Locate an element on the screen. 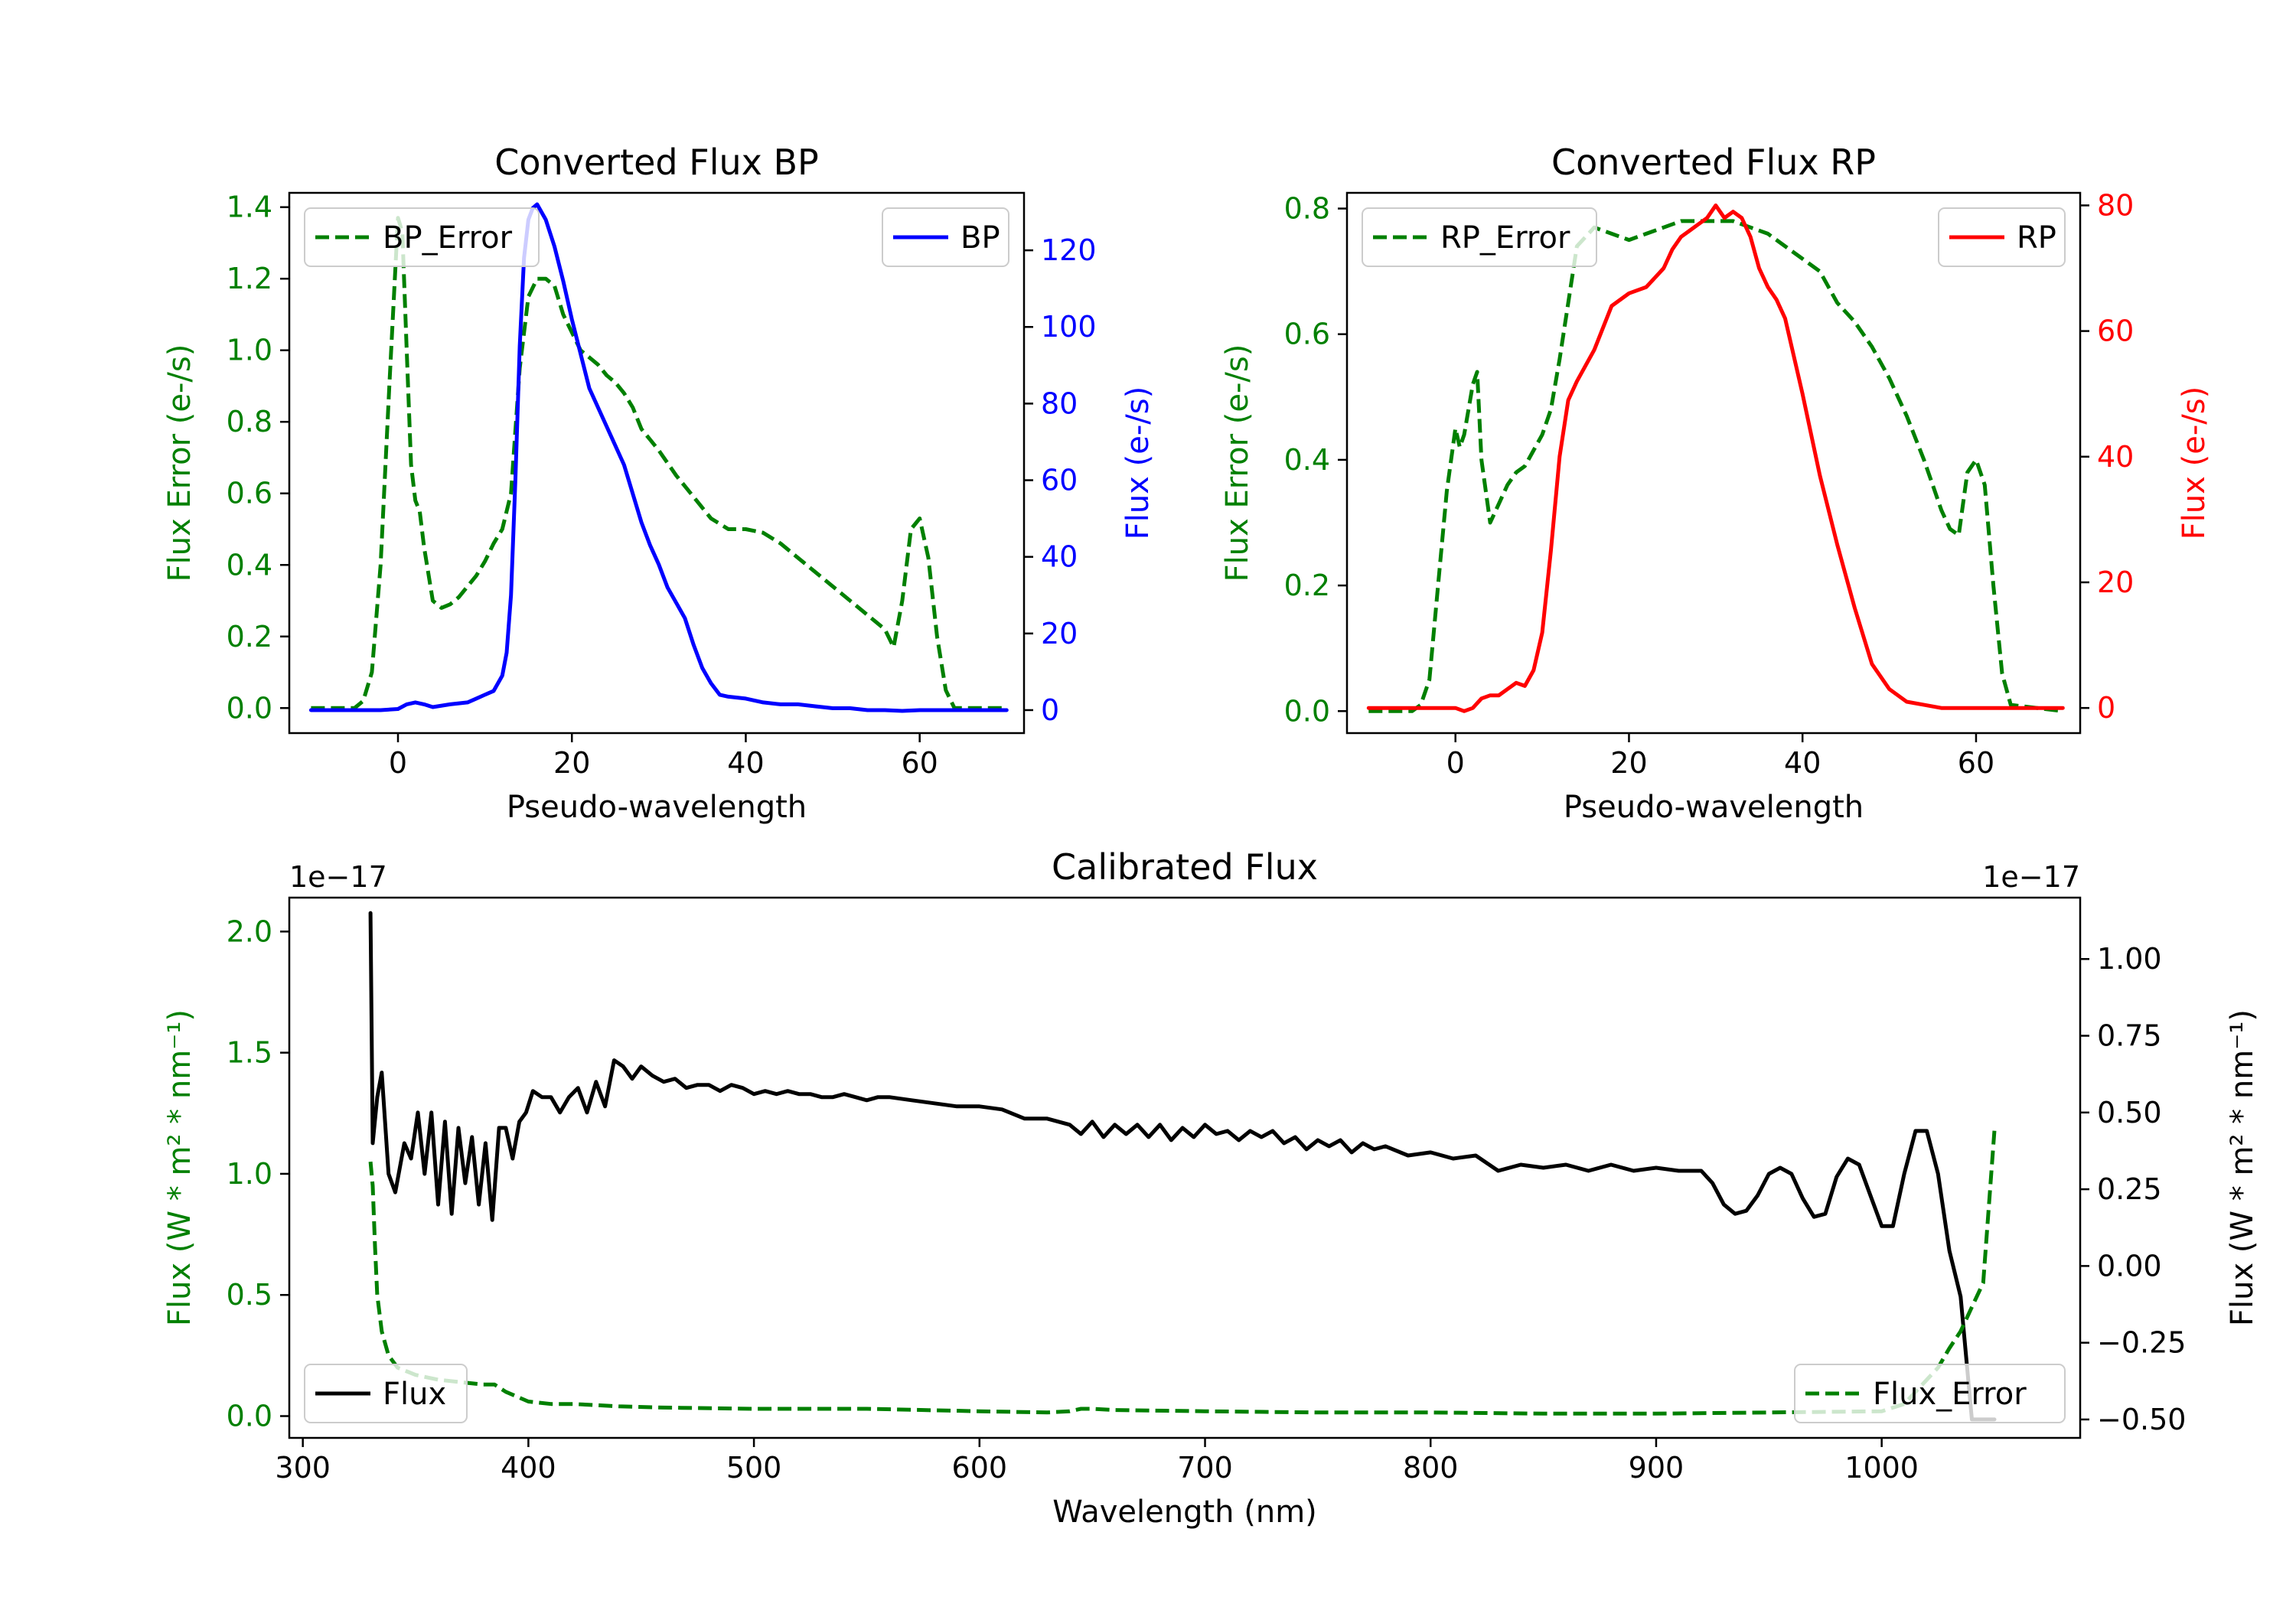  rp-ytick-left-label: 0.2 is located at coordinates (1307, 585).